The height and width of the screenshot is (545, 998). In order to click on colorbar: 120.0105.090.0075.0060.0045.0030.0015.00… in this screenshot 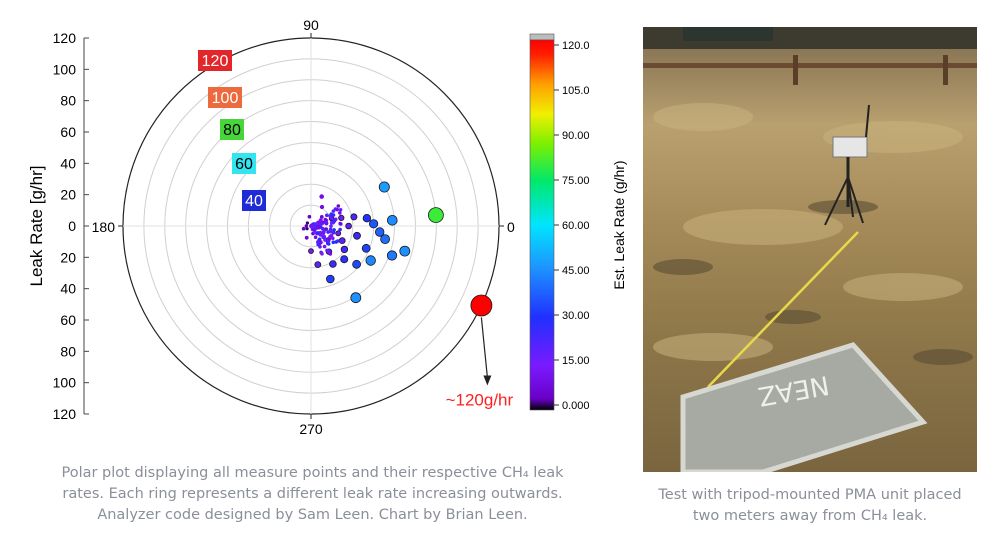, I will do `click(578, 223)`.